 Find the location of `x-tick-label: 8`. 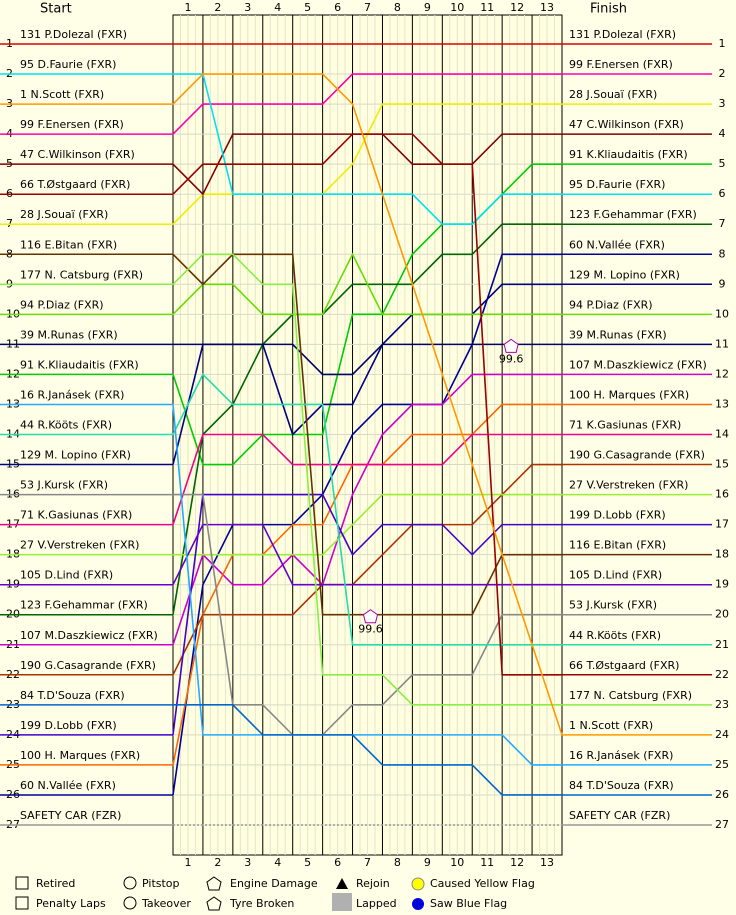

x-tick-label: 8 is located at coordinates (397, 862).